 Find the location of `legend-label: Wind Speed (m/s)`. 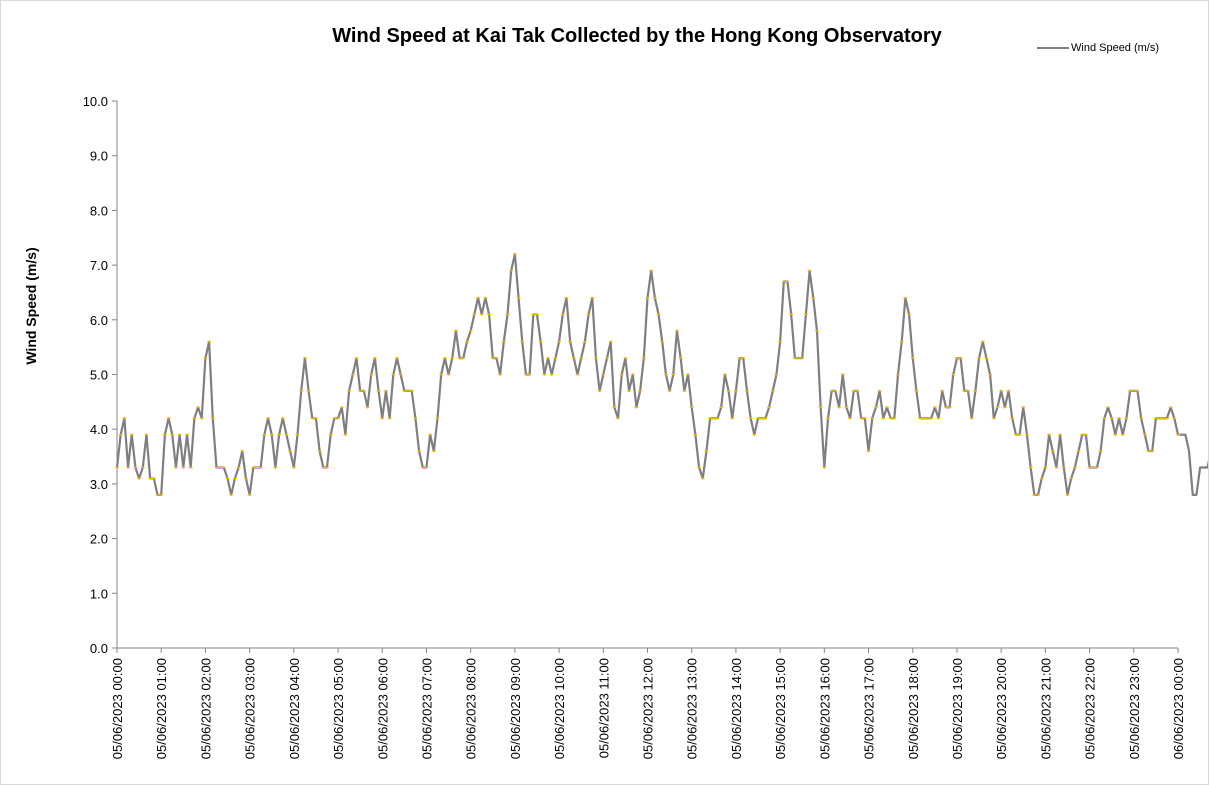

legend-label: Wind Speed (m/s) is located at coordinates (1115, 48).